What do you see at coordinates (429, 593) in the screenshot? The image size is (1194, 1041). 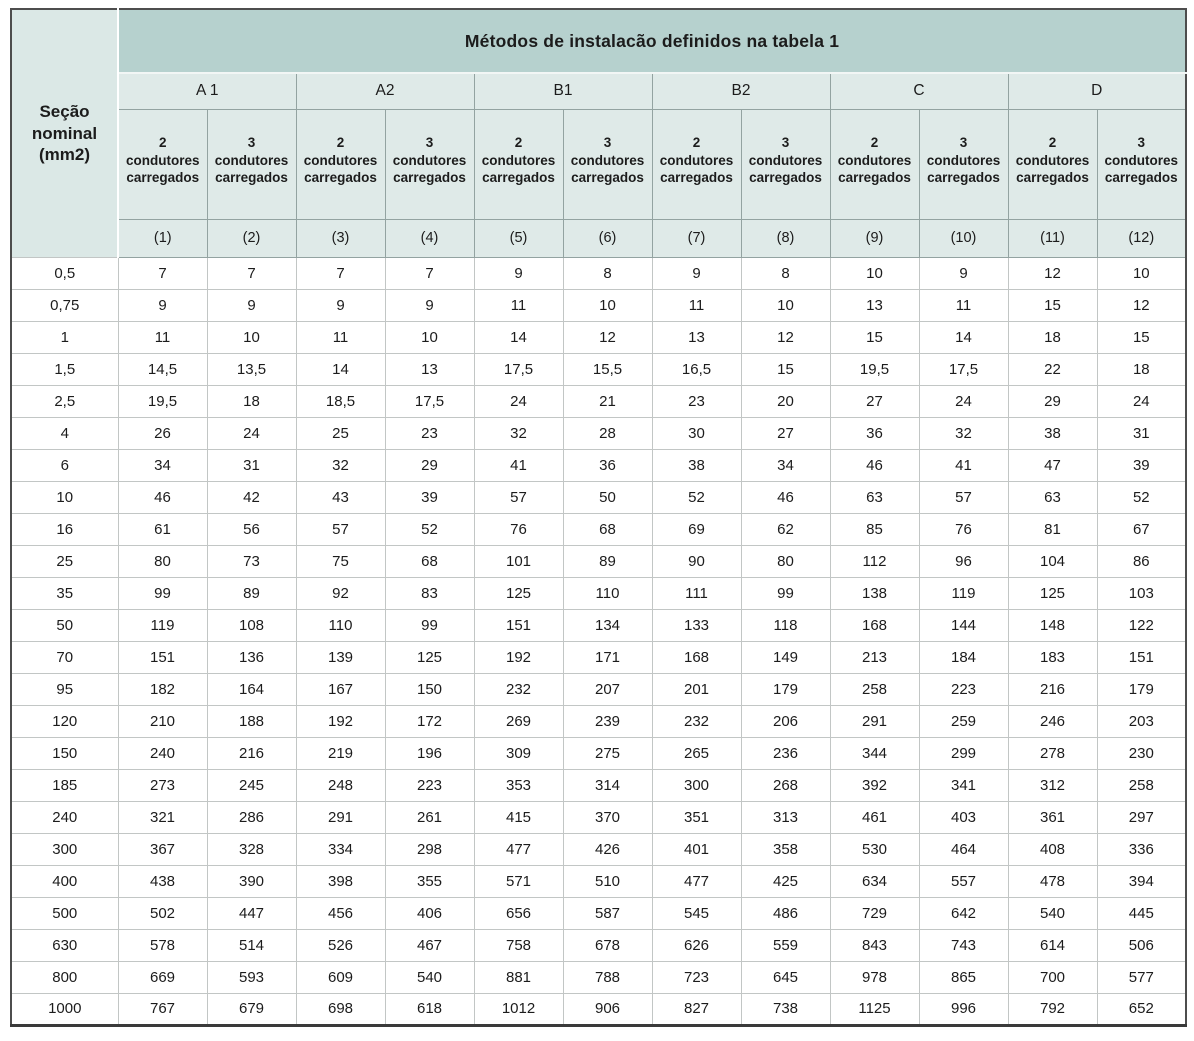 I see `capacity-cell: 83` at bounding box center [429, 593].